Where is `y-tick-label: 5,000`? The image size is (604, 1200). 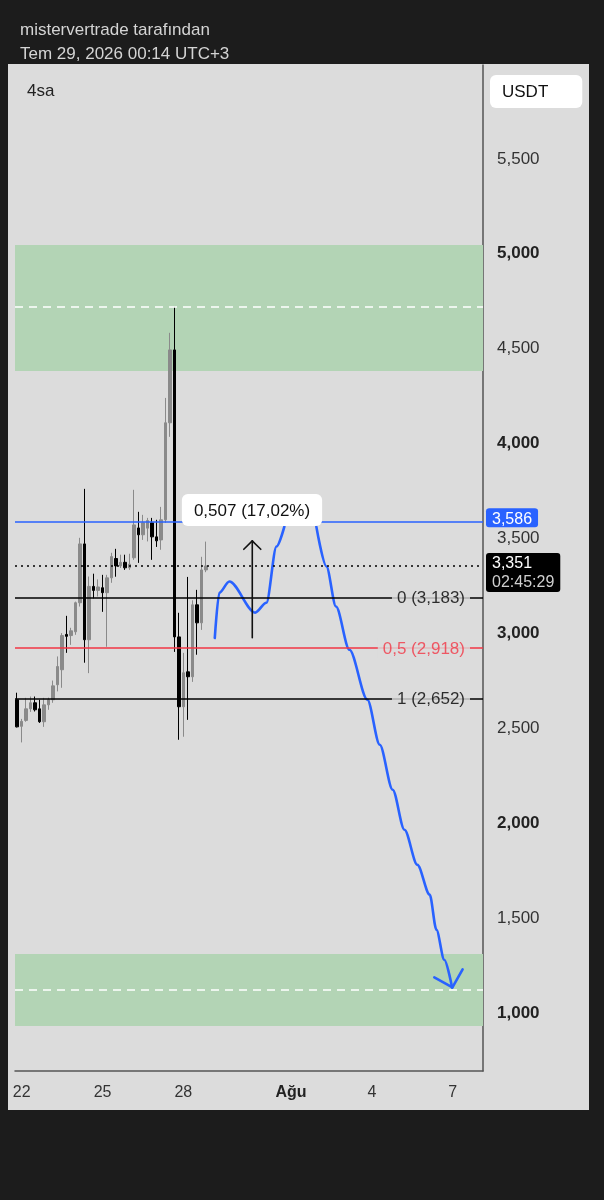 y-tick-label: 5,000 is located at coordinates (518, 253).